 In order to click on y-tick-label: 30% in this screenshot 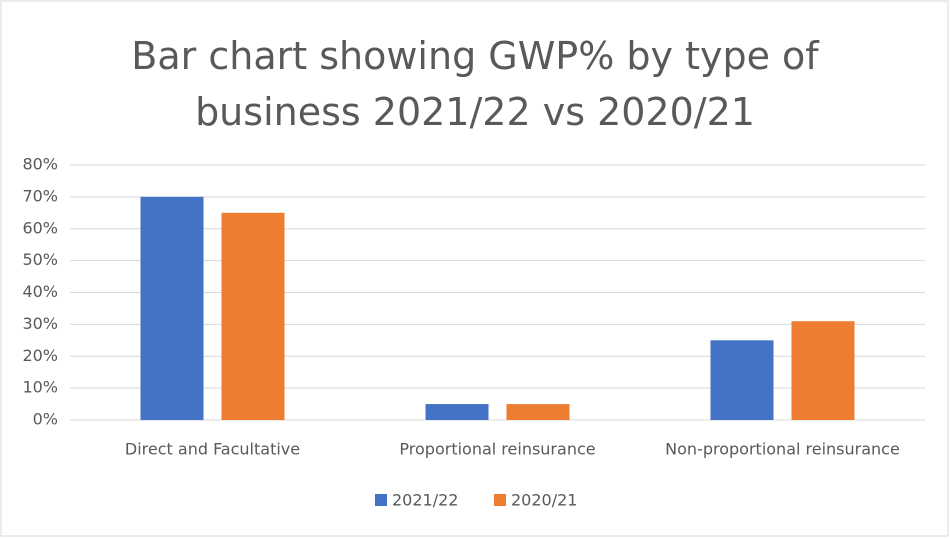, I will do `click(40, 323)`.